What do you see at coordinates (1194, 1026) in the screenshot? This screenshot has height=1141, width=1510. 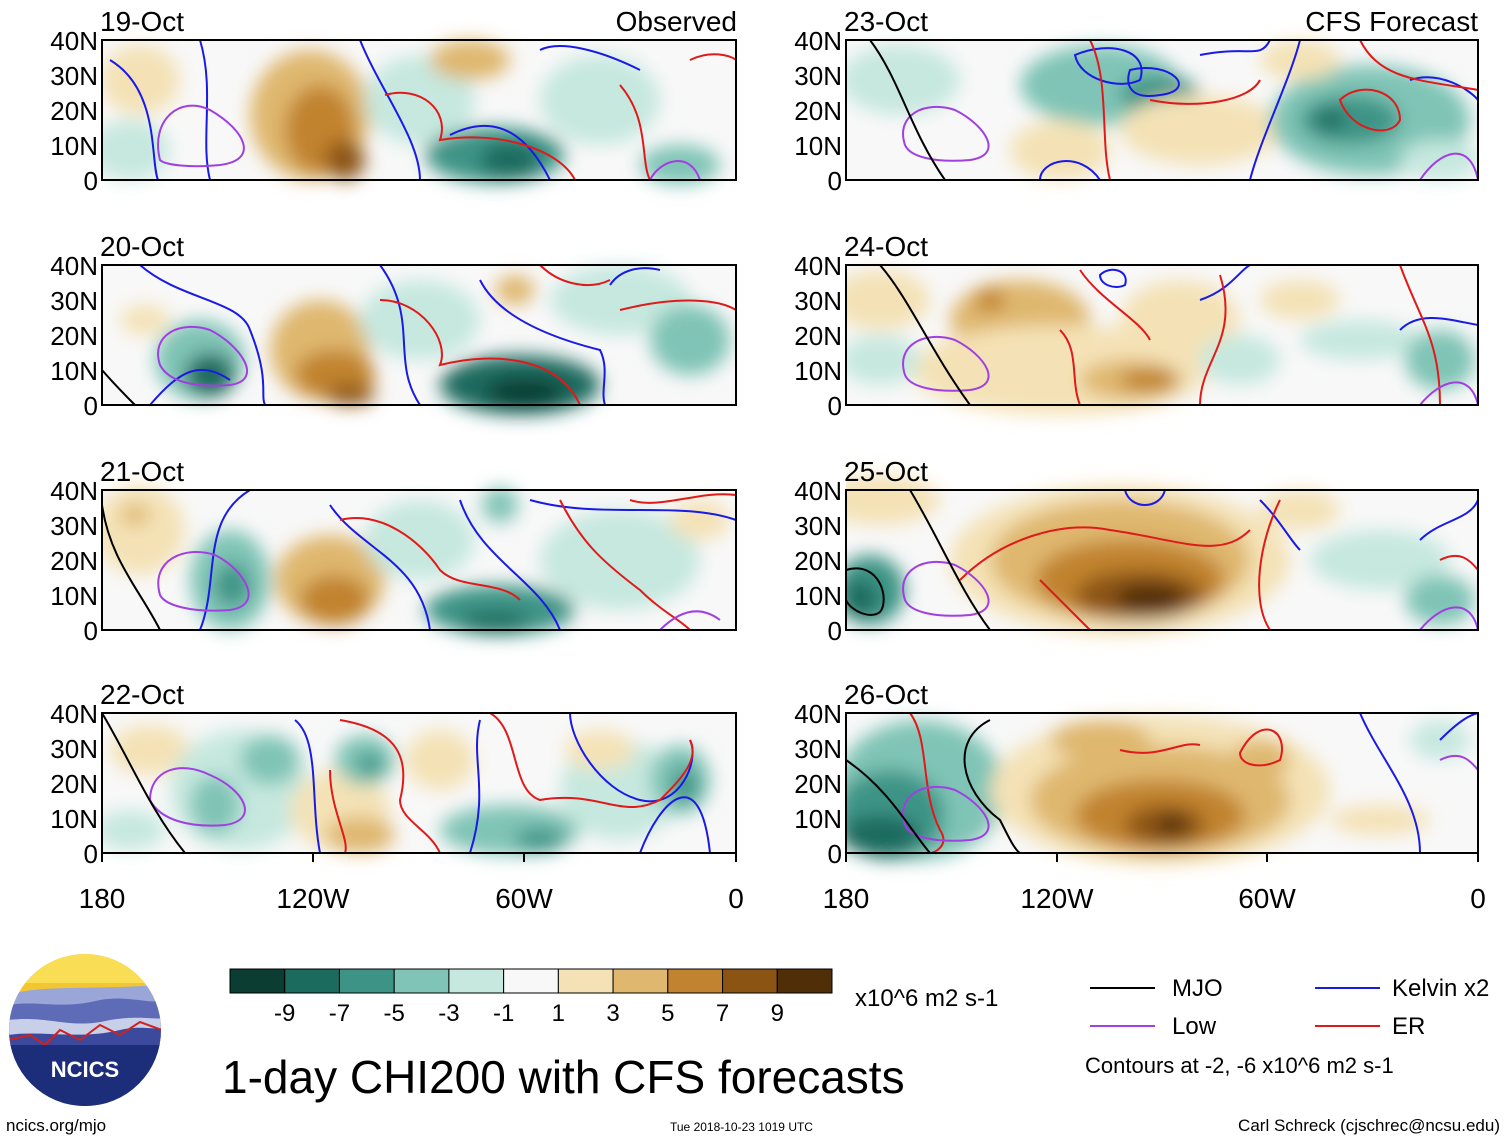 I see `legend-low-label: Low` at bounding box center [1194, 1026].